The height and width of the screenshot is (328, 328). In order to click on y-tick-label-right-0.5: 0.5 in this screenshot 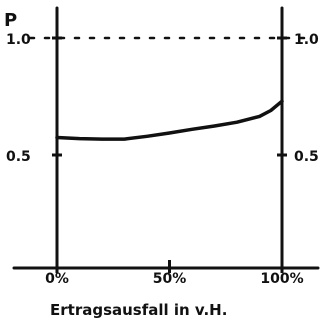, I will do `click(306, 157)`.